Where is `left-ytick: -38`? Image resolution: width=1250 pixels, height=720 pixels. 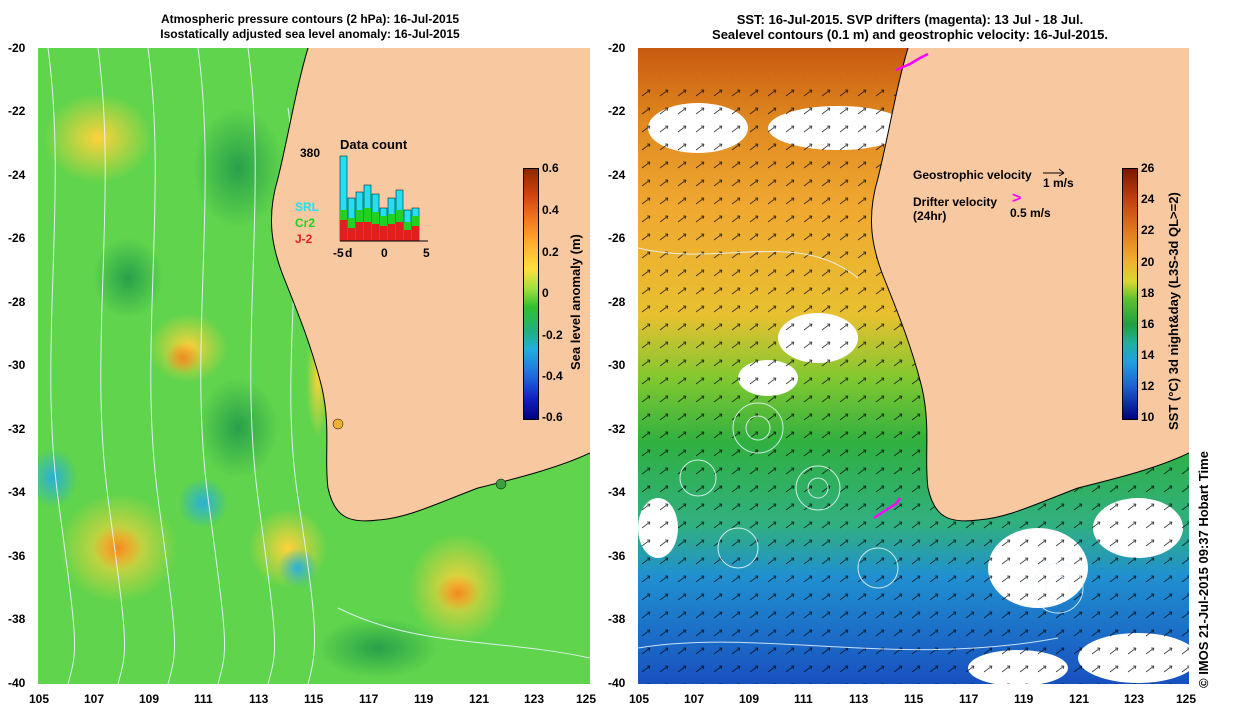 left-ytick: -38 is located at coordinates (17, 619).